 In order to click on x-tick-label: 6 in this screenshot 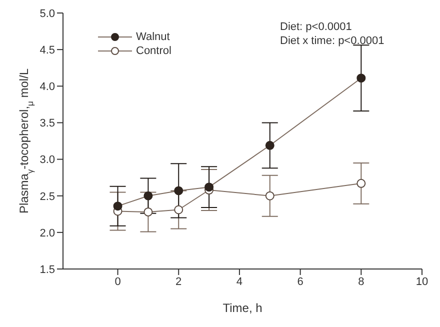, I will do `click(300, 282)`.